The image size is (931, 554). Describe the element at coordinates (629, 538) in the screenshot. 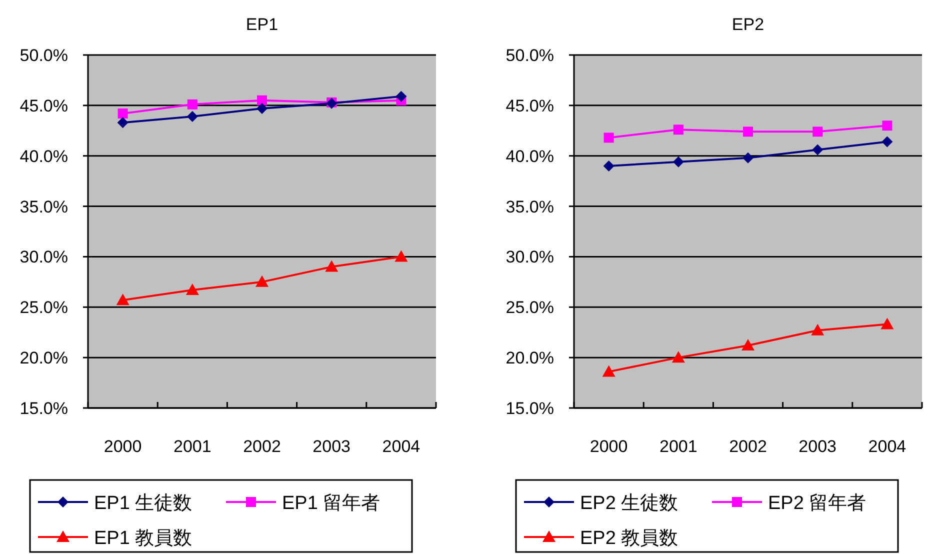

I see `legend-label: EP2 教員数` at that location.